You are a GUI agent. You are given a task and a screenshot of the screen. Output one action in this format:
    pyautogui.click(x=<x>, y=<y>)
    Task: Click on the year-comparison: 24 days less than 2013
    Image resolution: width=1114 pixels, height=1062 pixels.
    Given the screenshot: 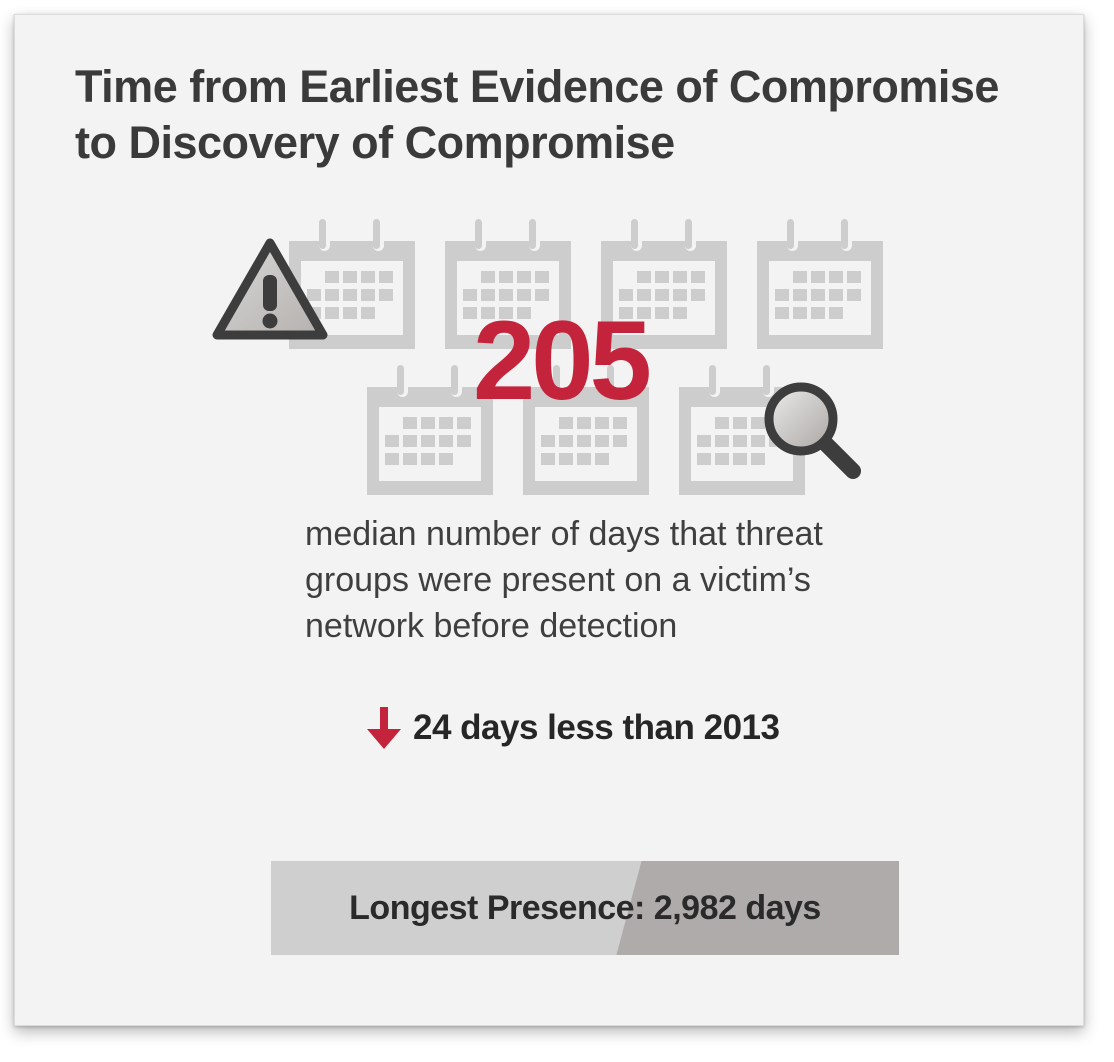 What is the action you would take?
    pyautogui.click(x=572, y=728)
    